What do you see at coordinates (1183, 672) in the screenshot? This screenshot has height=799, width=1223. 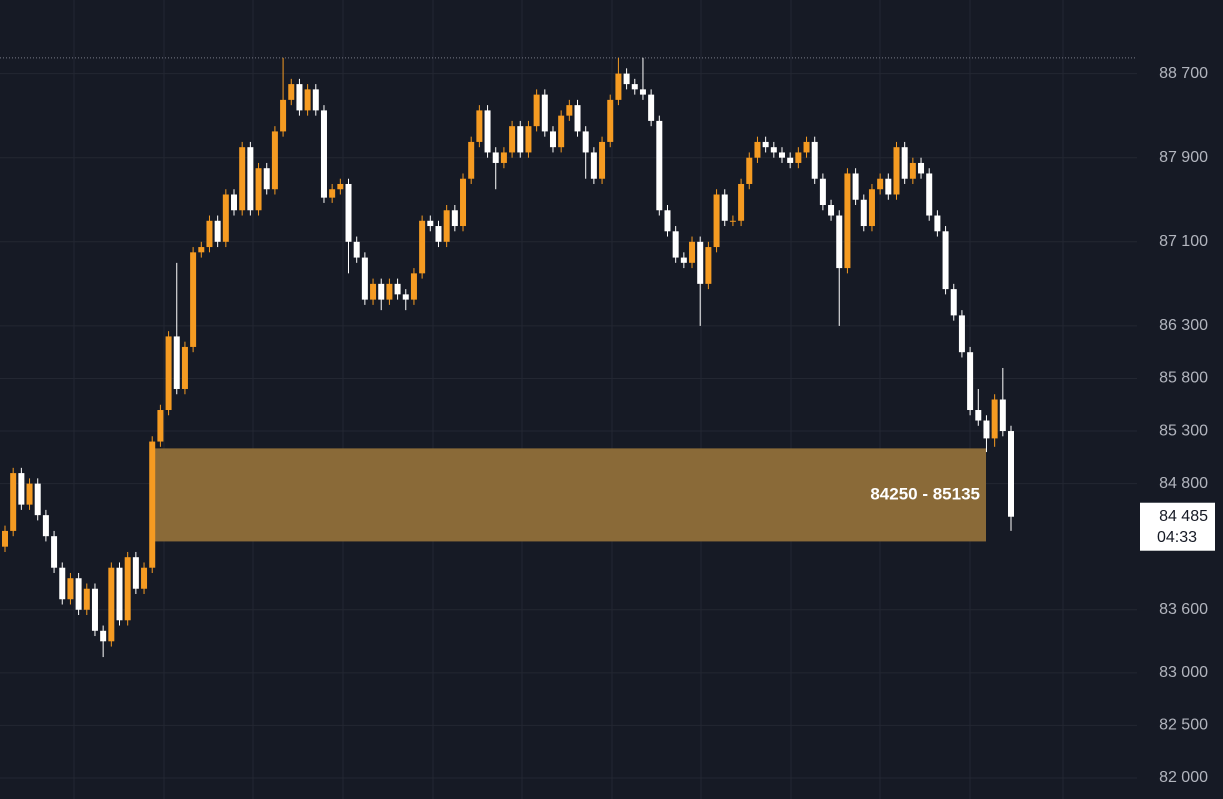 I see `y-tick-label: 83 000` at bounding box center [1183, 672].